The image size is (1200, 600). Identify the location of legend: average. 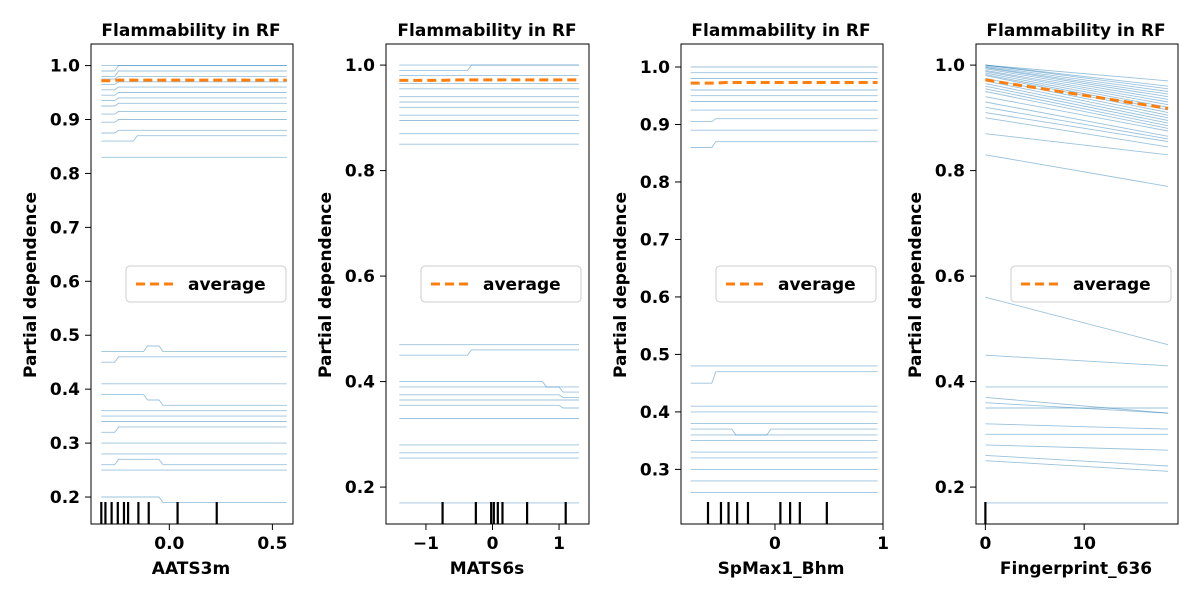
(501, 284).